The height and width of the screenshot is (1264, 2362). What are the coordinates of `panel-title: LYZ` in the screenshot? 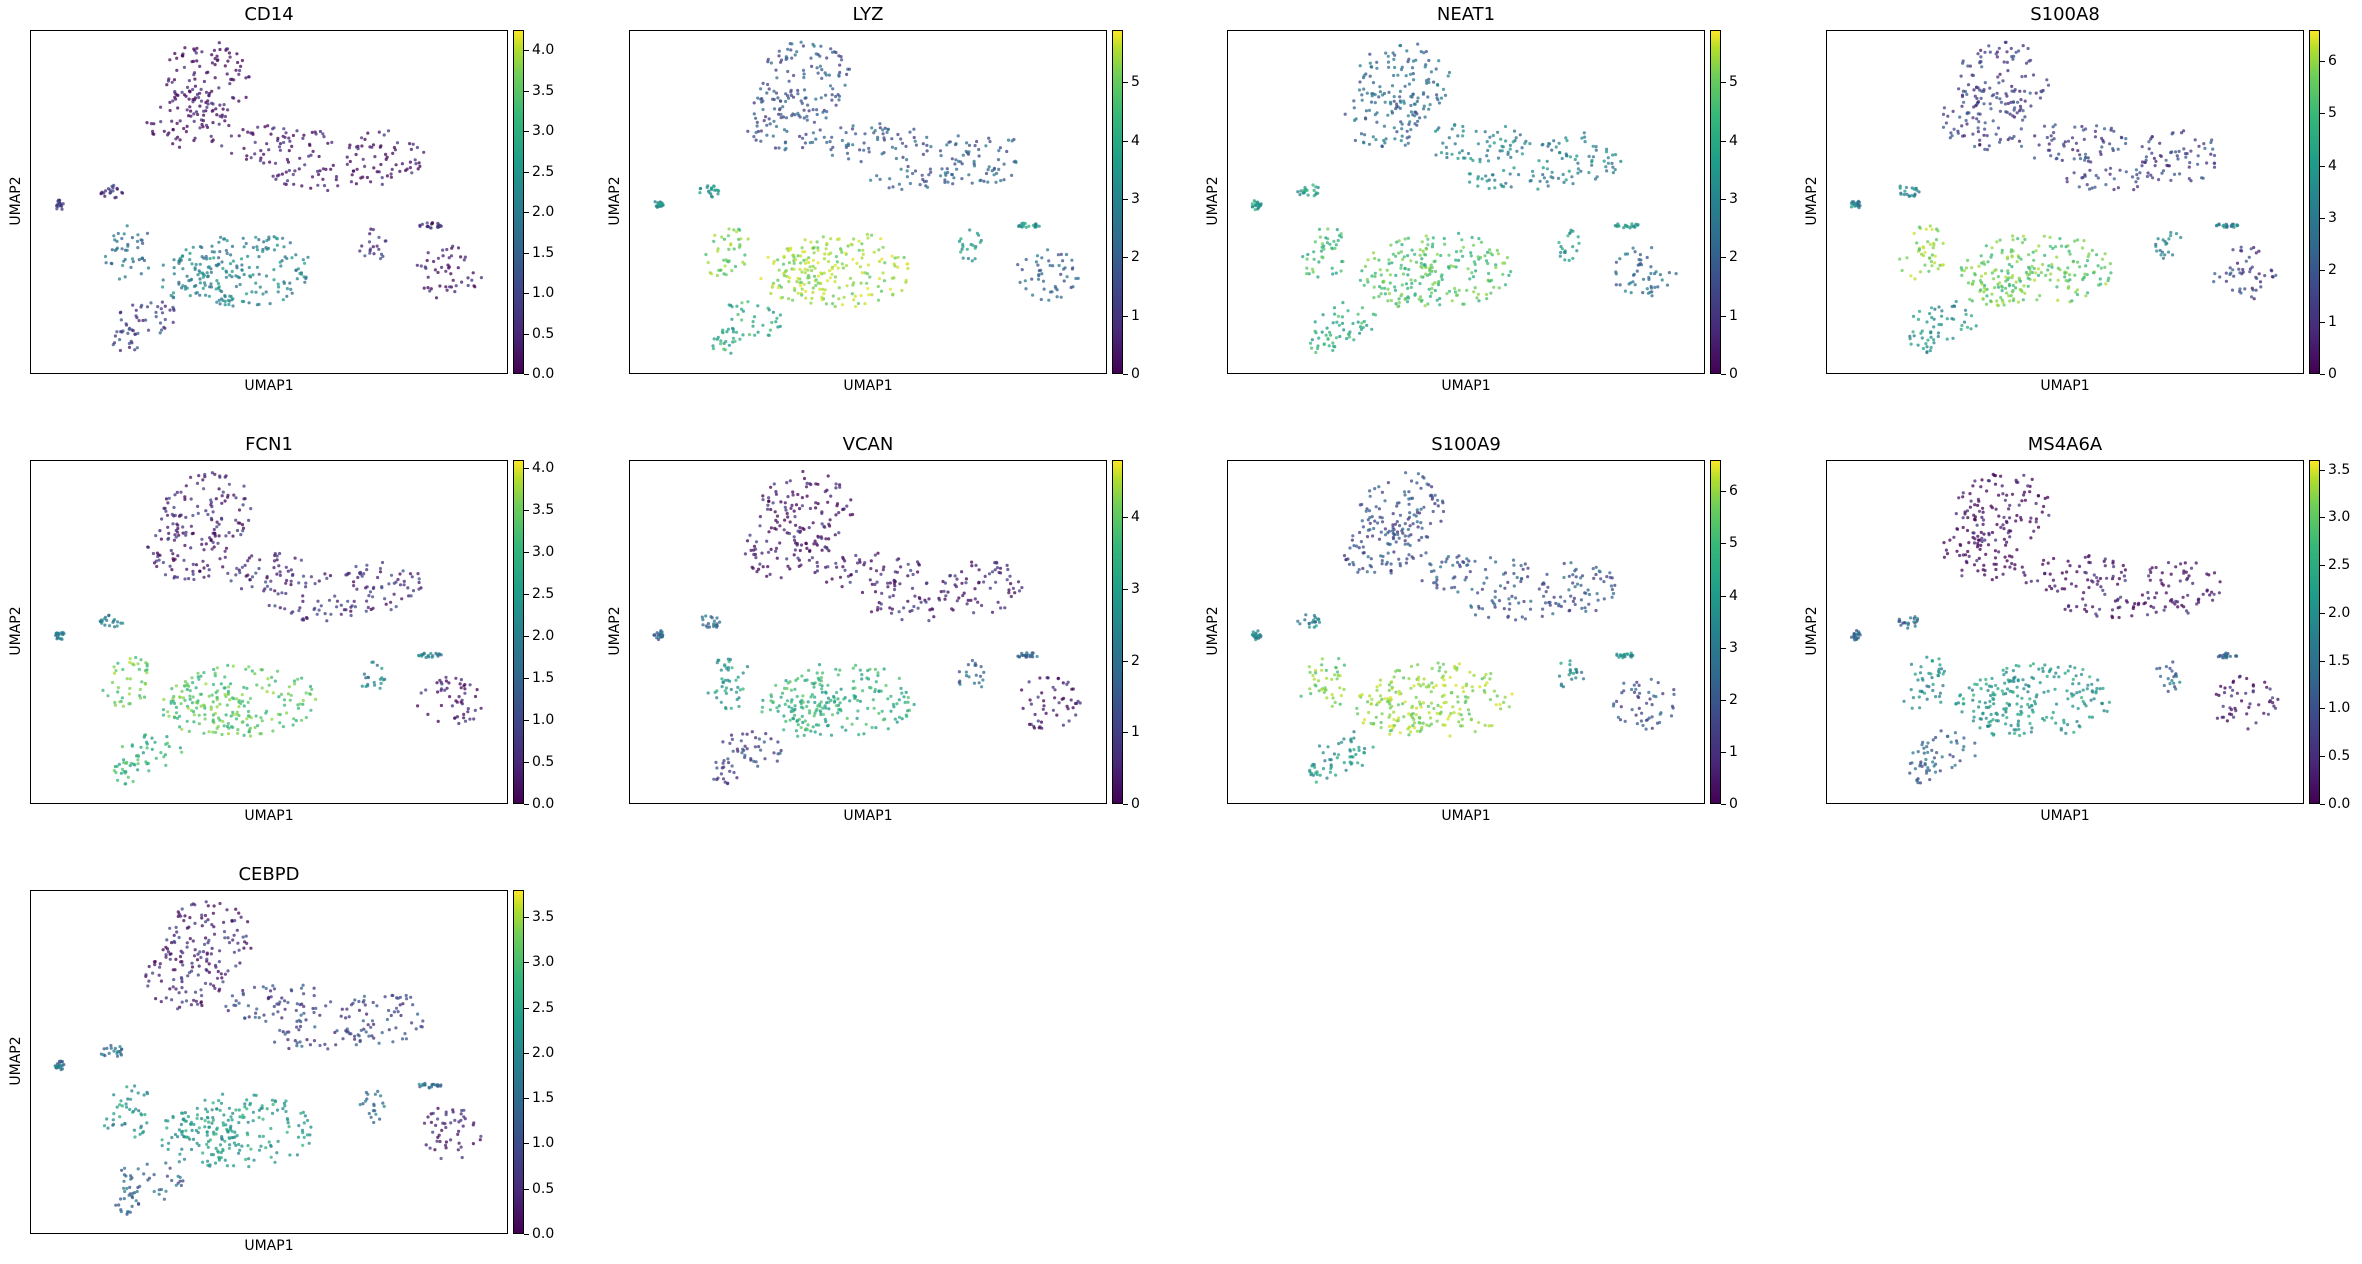 It's located at (868, 14).